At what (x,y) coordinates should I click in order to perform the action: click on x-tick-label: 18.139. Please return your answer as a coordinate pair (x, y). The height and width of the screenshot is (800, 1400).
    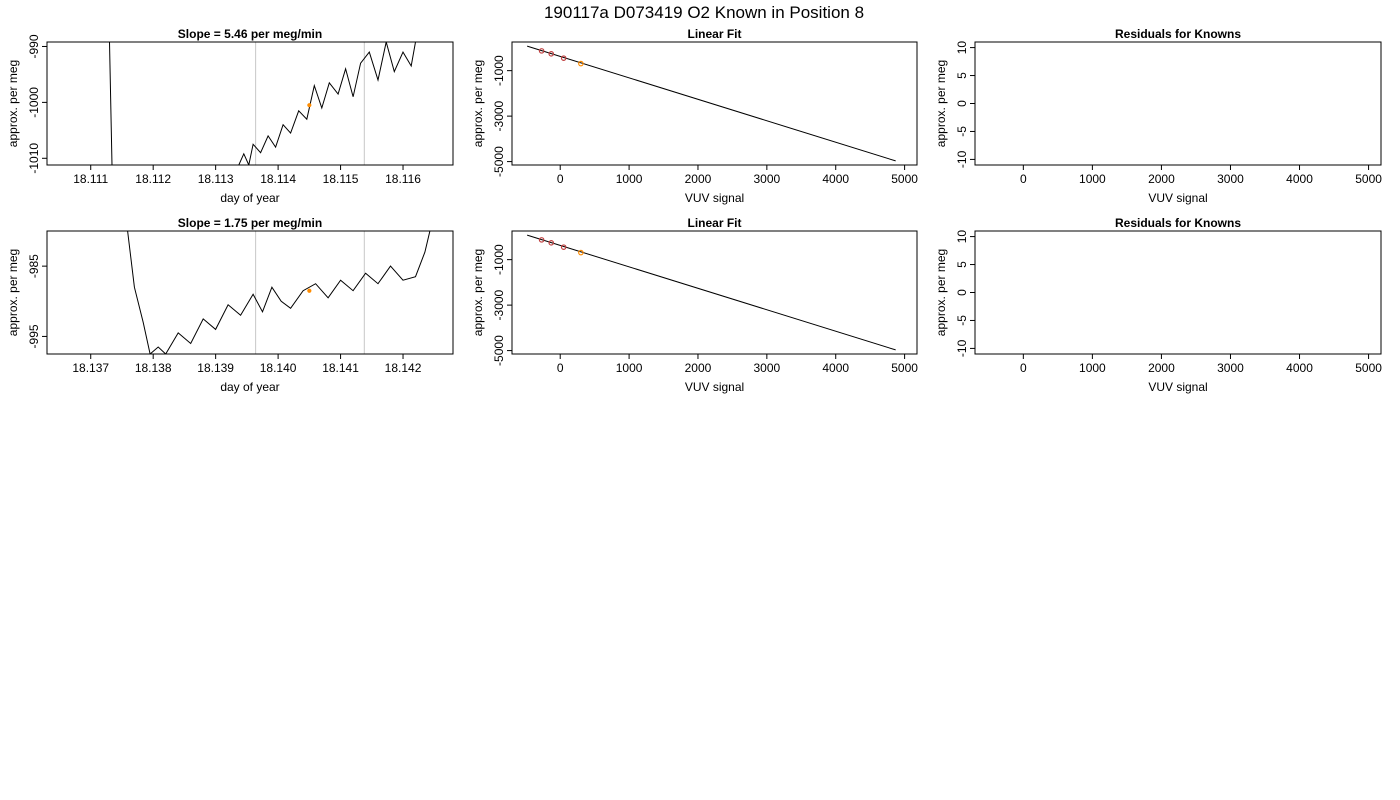
    Looking at the image, I should click on (215, 368).